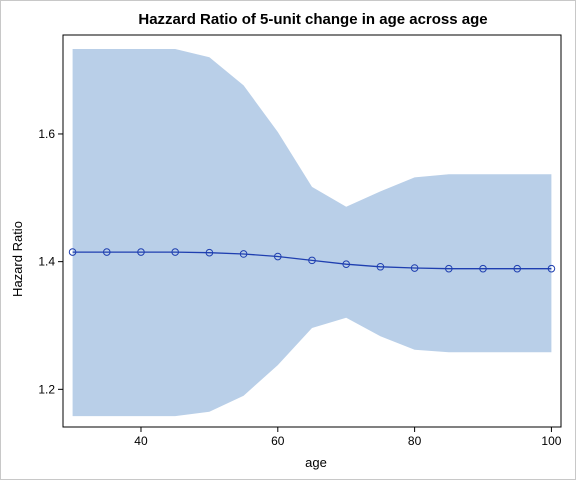  Describe the element at coordinates (415, 441) in the screenshot. I see `x-tick-label: 80` at that location.